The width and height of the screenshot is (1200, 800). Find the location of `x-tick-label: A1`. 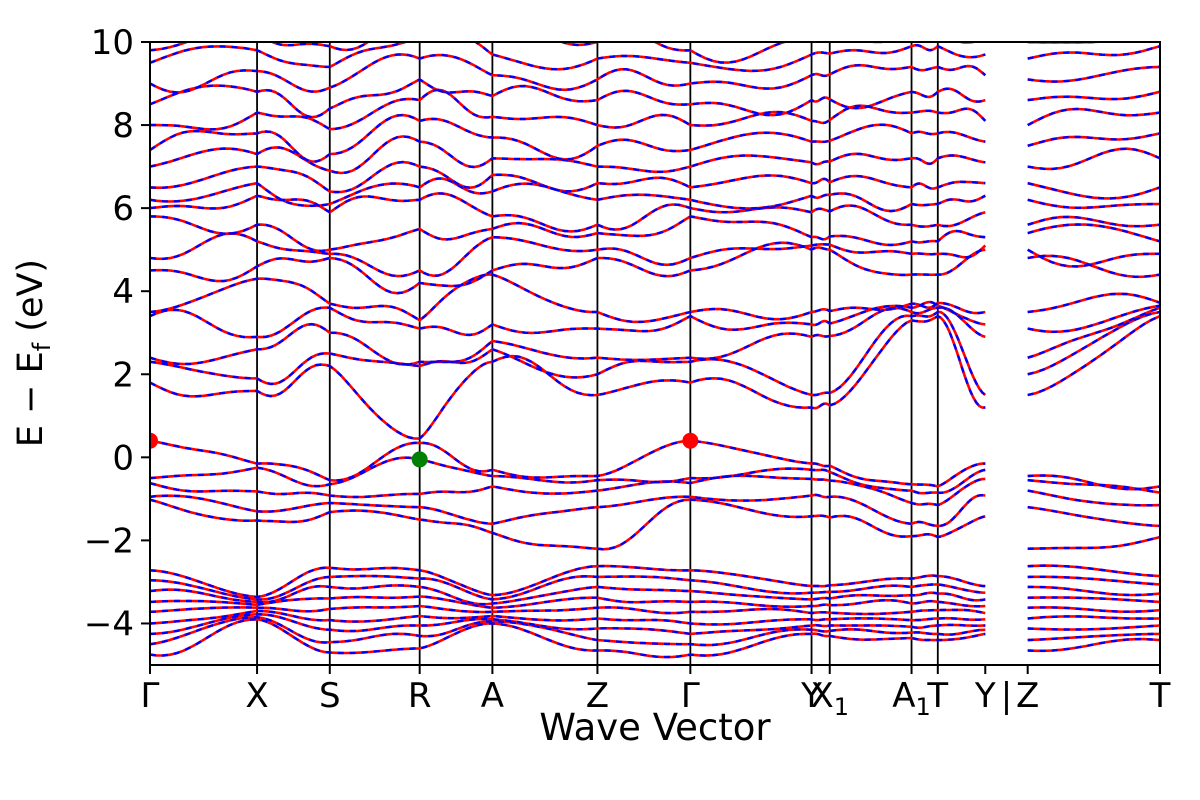

x-tick-label: A1 is located at coordinates (911, 698).